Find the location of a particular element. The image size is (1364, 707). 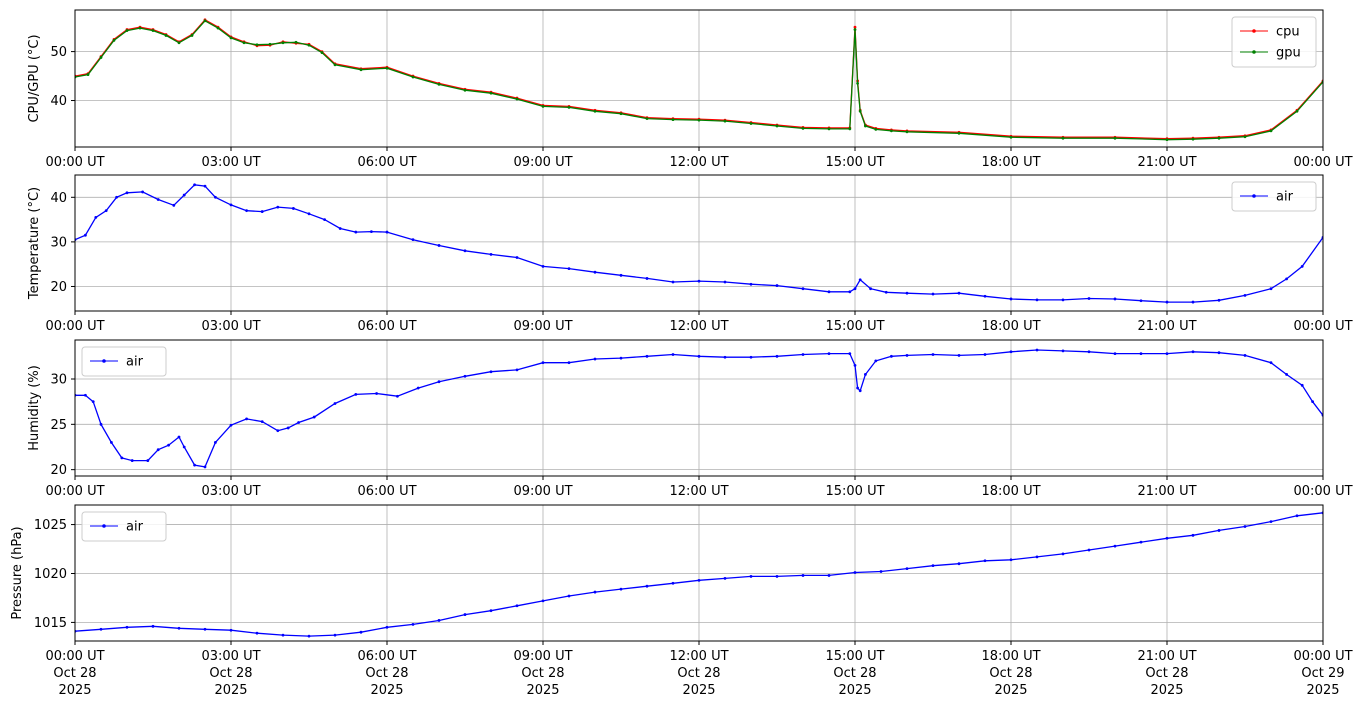

legend-label: gpu is located at coordinates (1288, 53).